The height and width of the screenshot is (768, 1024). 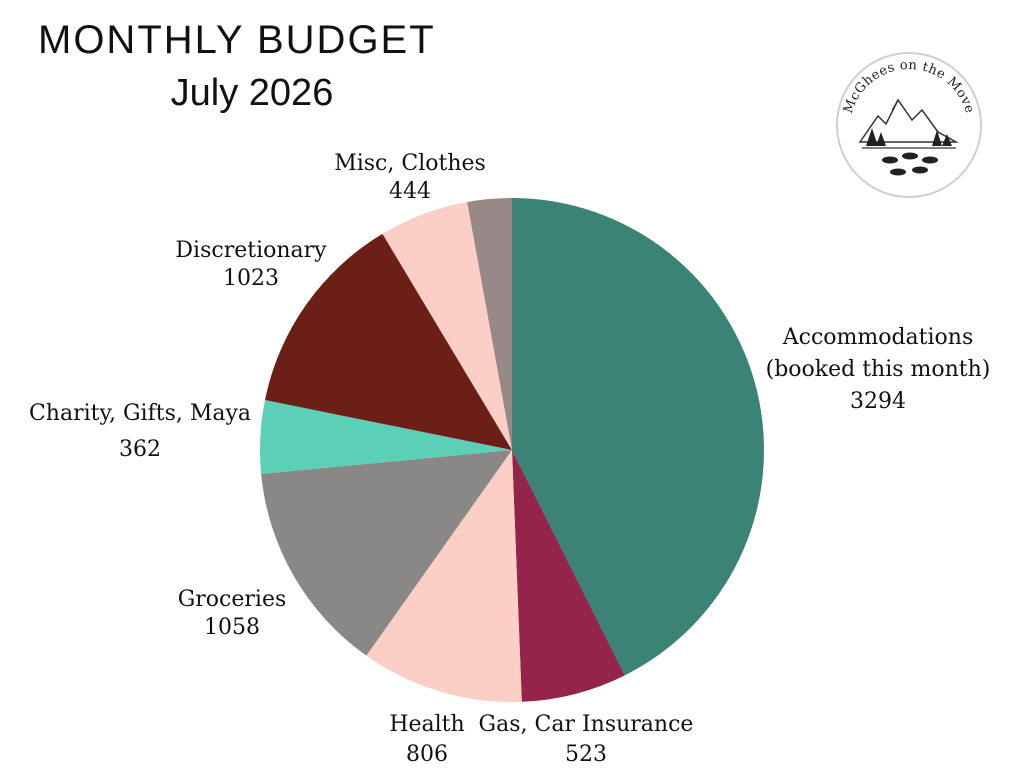 I want to click on slice-label: Health 806, so click(x=426, y=739).